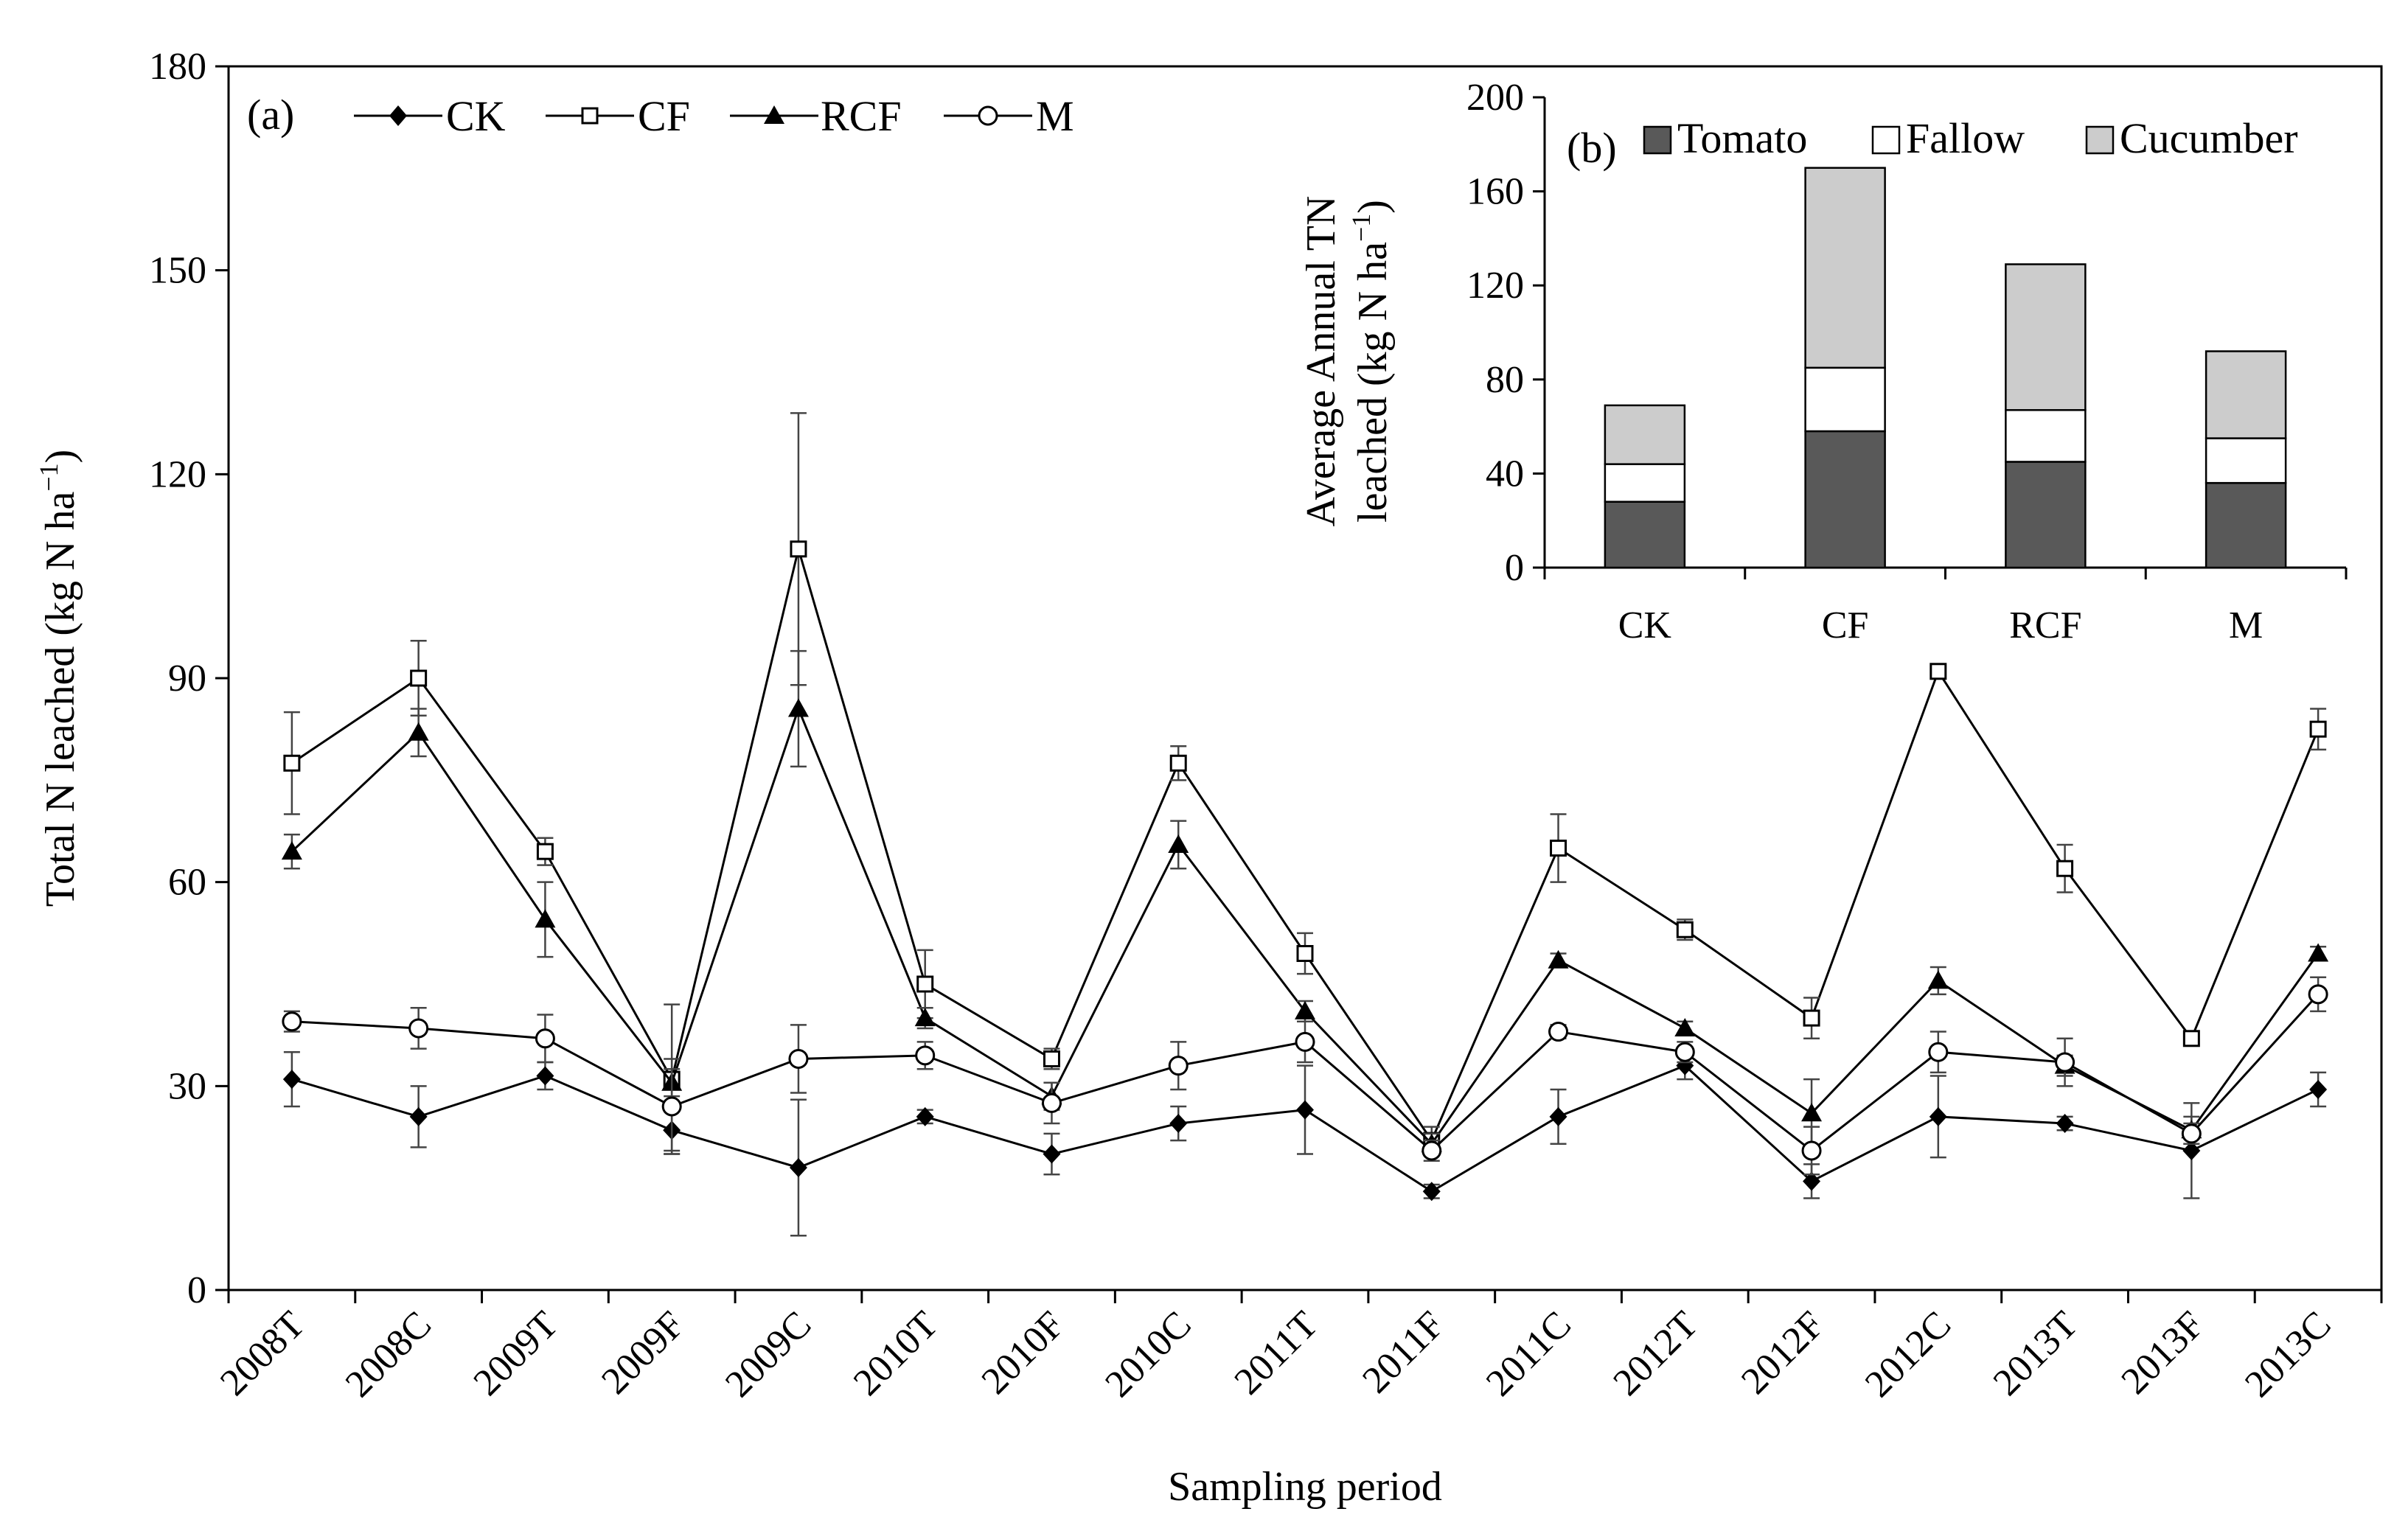  What do you see at coordinates (1024, 1352) in the screenshot?
I see `x-tick-label: 2010F` at bounding box center [1024, 1352].